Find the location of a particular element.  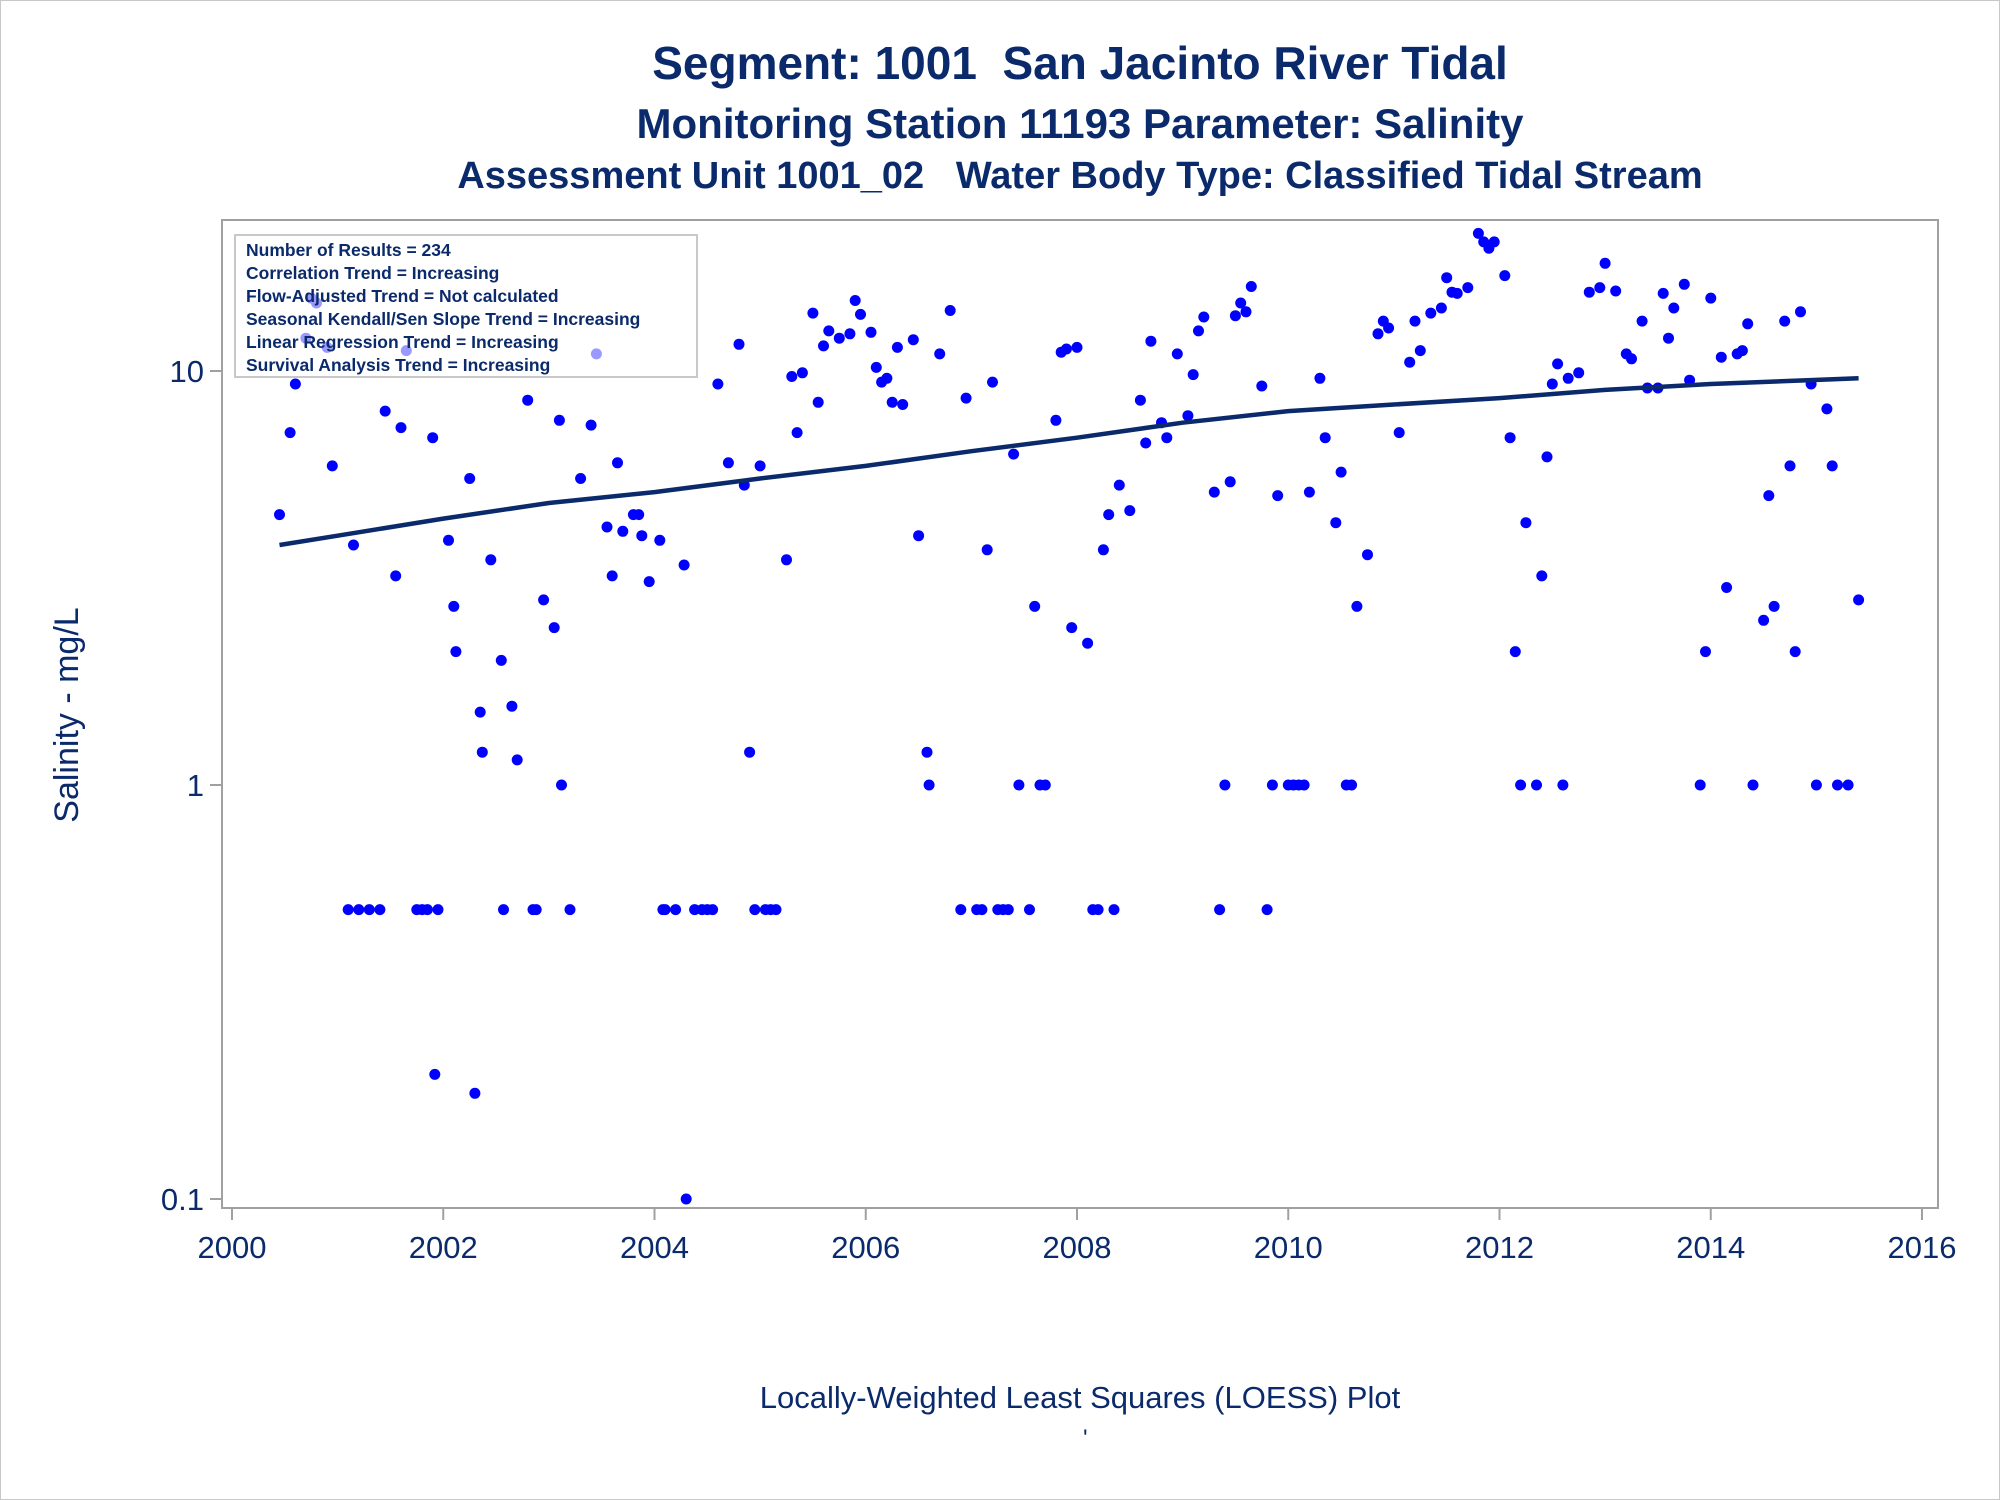

y-tick-label: 10 is located at coordinates (187, 371).